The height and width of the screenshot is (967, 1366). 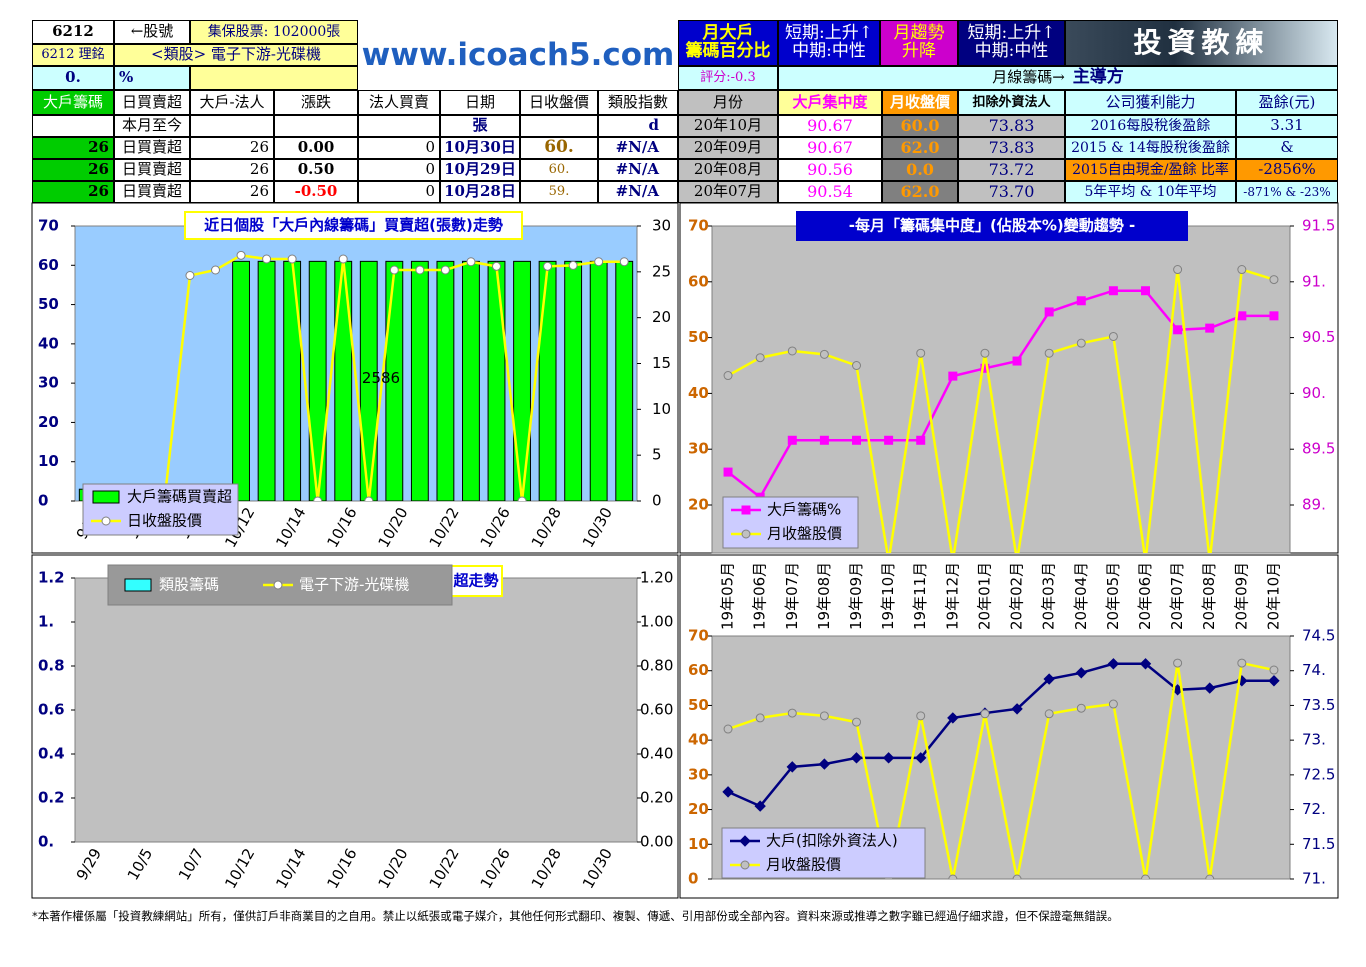 What do you see at coordinates (920, 148) in the screenshot?
I see `table-cell: 62.0` at bounding box center [920, 148].